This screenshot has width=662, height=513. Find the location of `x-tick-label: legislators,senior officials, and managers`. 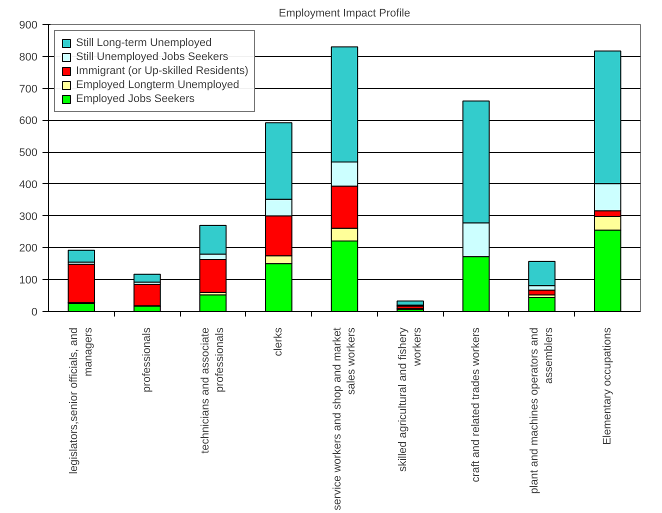

x-tick-label: legislators,senior officials, and managers is located at coordinates (81, 400).